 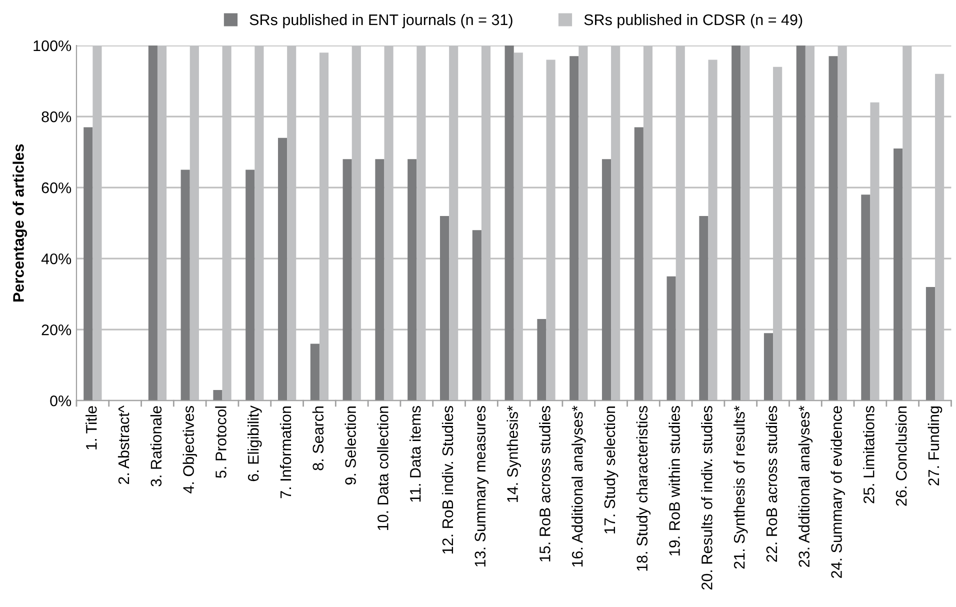 What do you see at coordinates (91, 428) in the screenshot?
I see `x-tick-label: 1. Title` at bounding box center [91, 428].